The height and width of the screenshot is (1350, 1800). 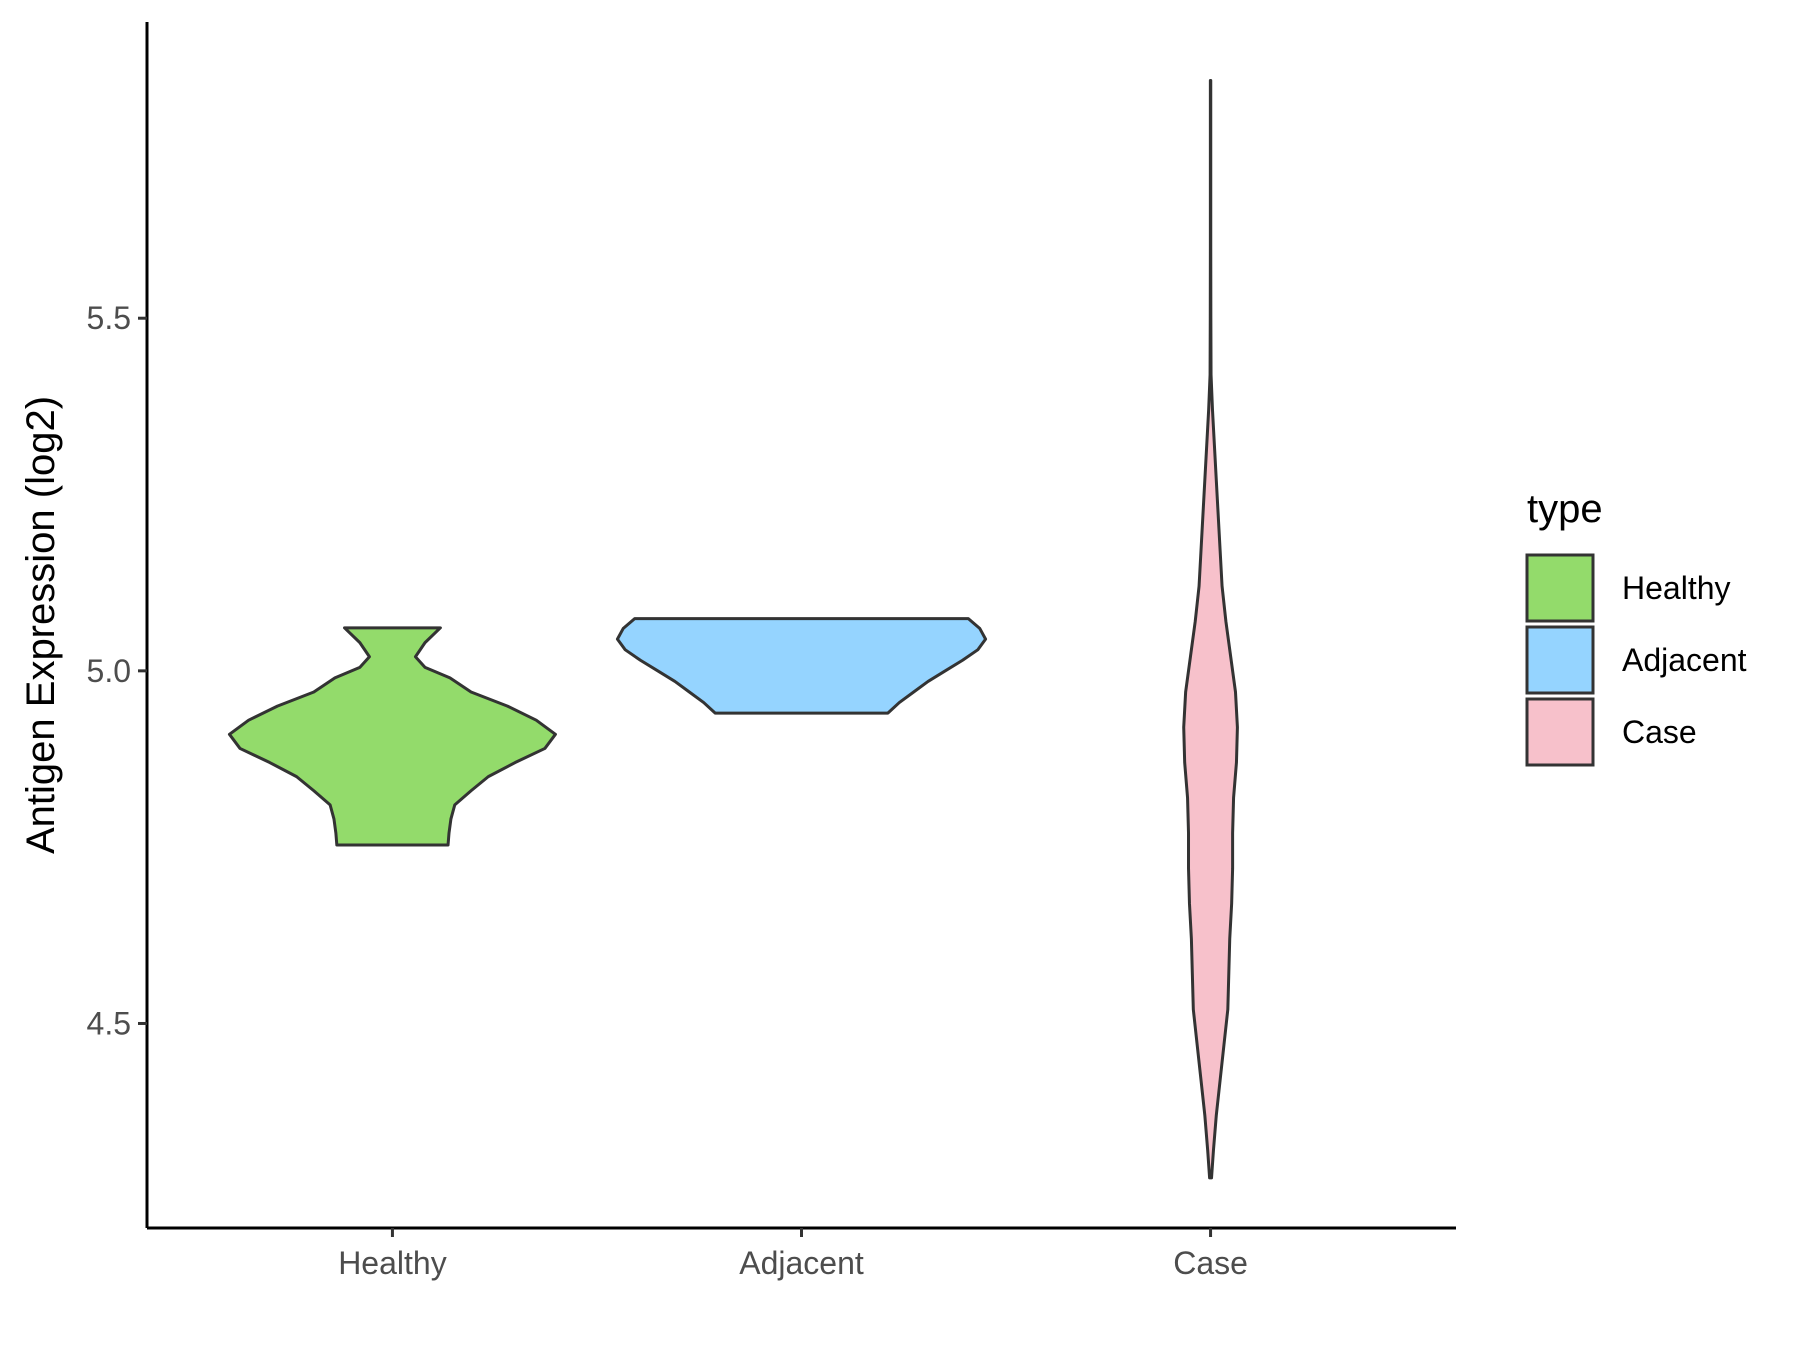 What do you see at coordinates (1560, 588) in the screenshot?
I see `legend-key-healthy` at bounding box center [1560, 588].